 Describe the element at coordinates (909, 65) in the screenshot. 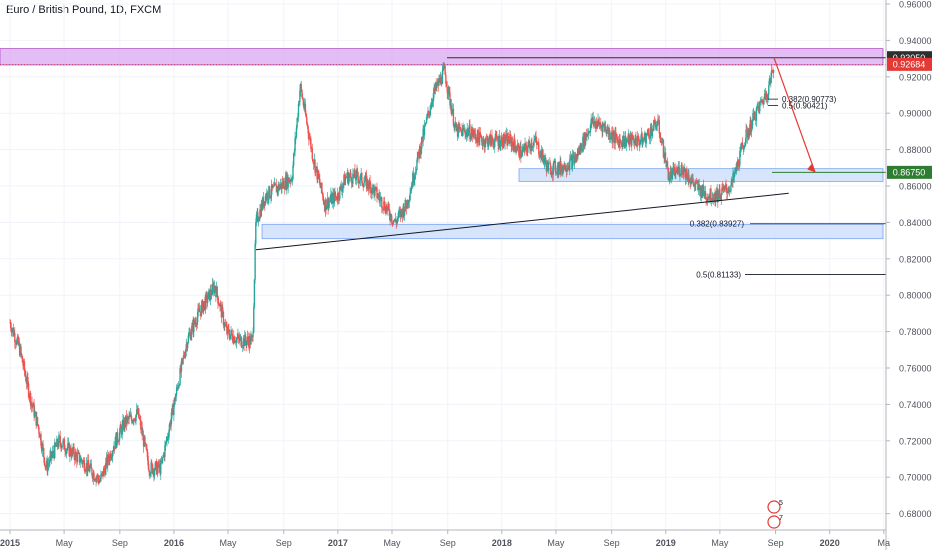

I see `price-tag-label: 0.92684` at that location.